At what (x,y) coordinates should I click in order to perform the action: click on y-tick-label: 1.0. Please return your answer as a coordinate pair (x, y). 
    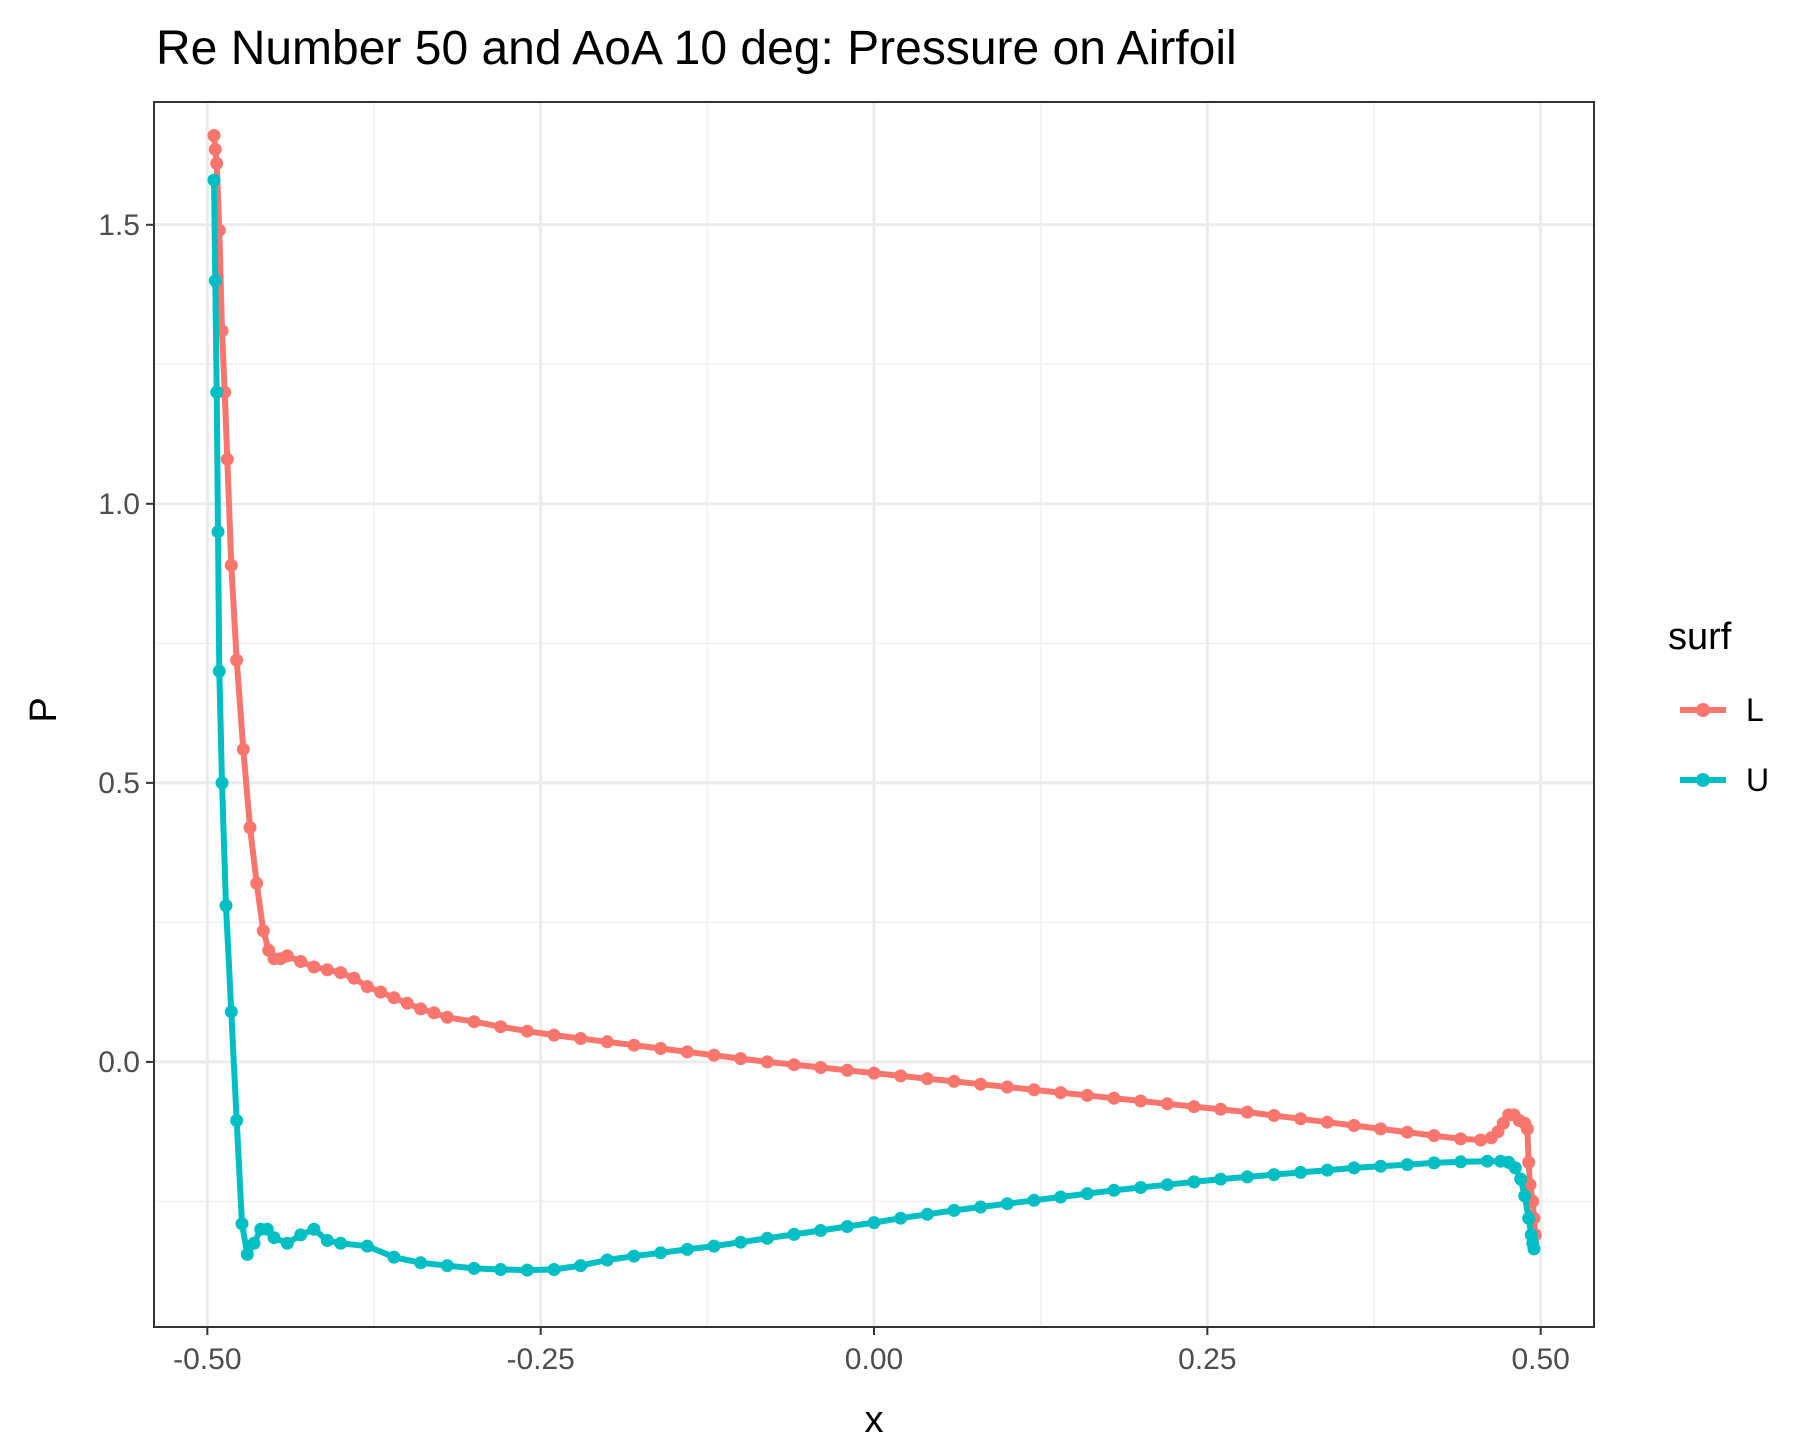
    Looking at the image, I should click on (119, 504).